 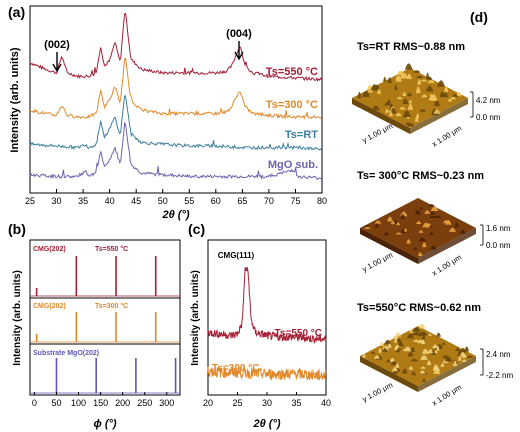 What do you see at coordinates (176, 197) in the screenshot?
I see `panel-a-ticks: 25 30 35 40 45 50 55 60 65 70 75 80` at bounding box center [176, 197].